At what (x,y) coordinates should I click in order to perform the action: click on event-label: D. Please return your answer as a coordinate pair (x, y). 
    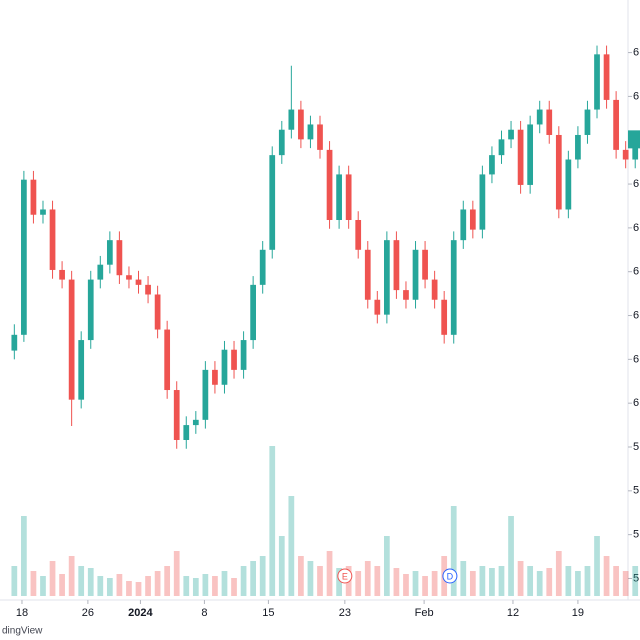
    Looking at the image, I should click on (450, 576).